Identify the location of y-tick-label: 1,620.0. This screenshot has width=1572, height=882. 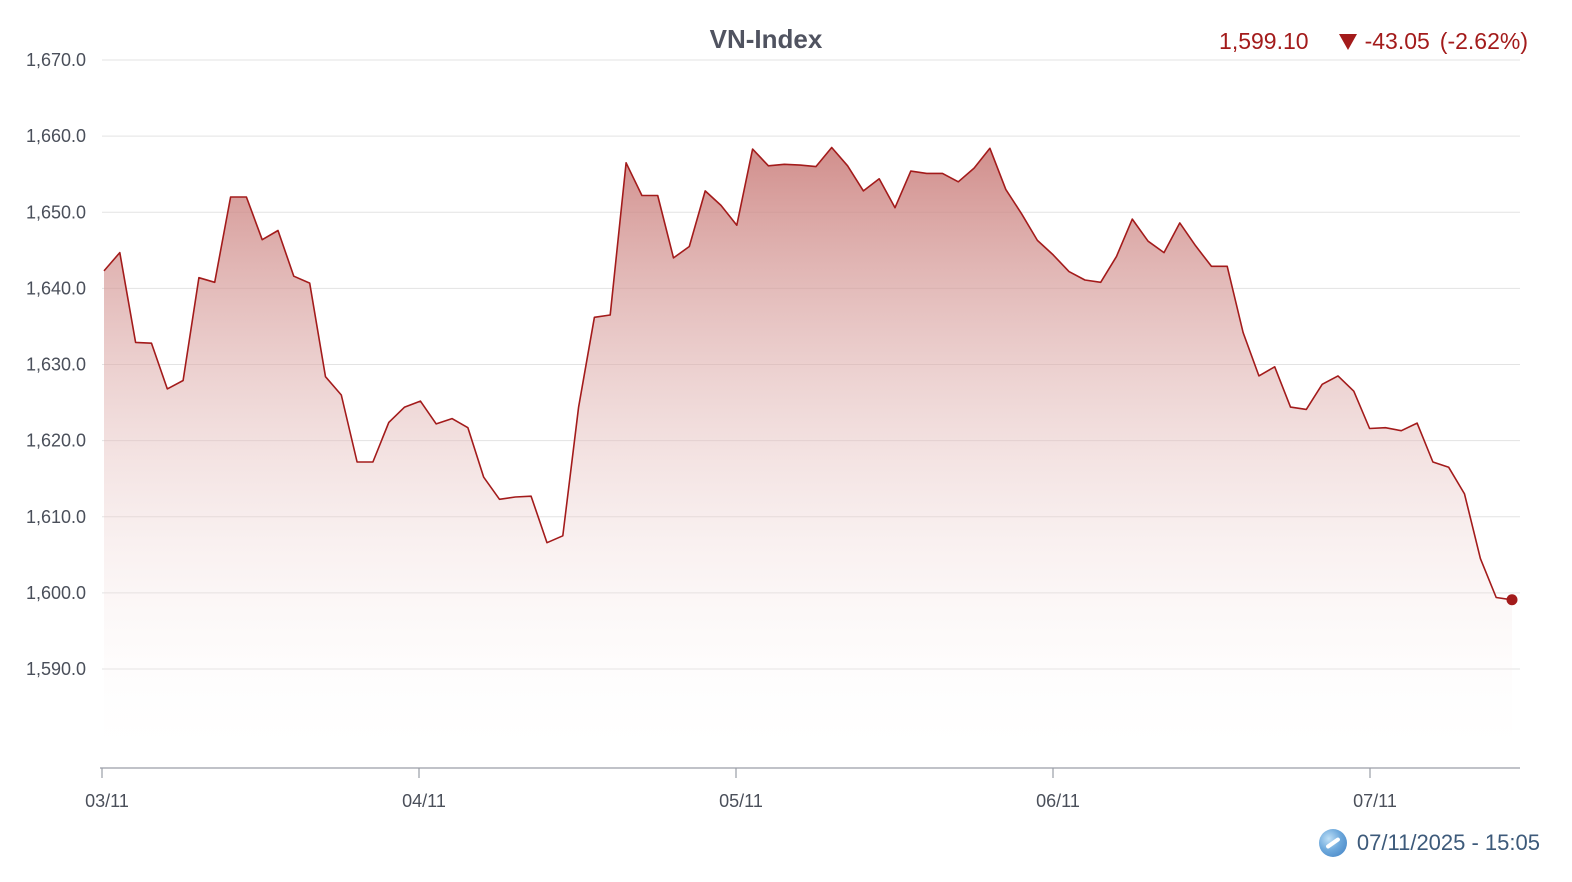
(56, 441).